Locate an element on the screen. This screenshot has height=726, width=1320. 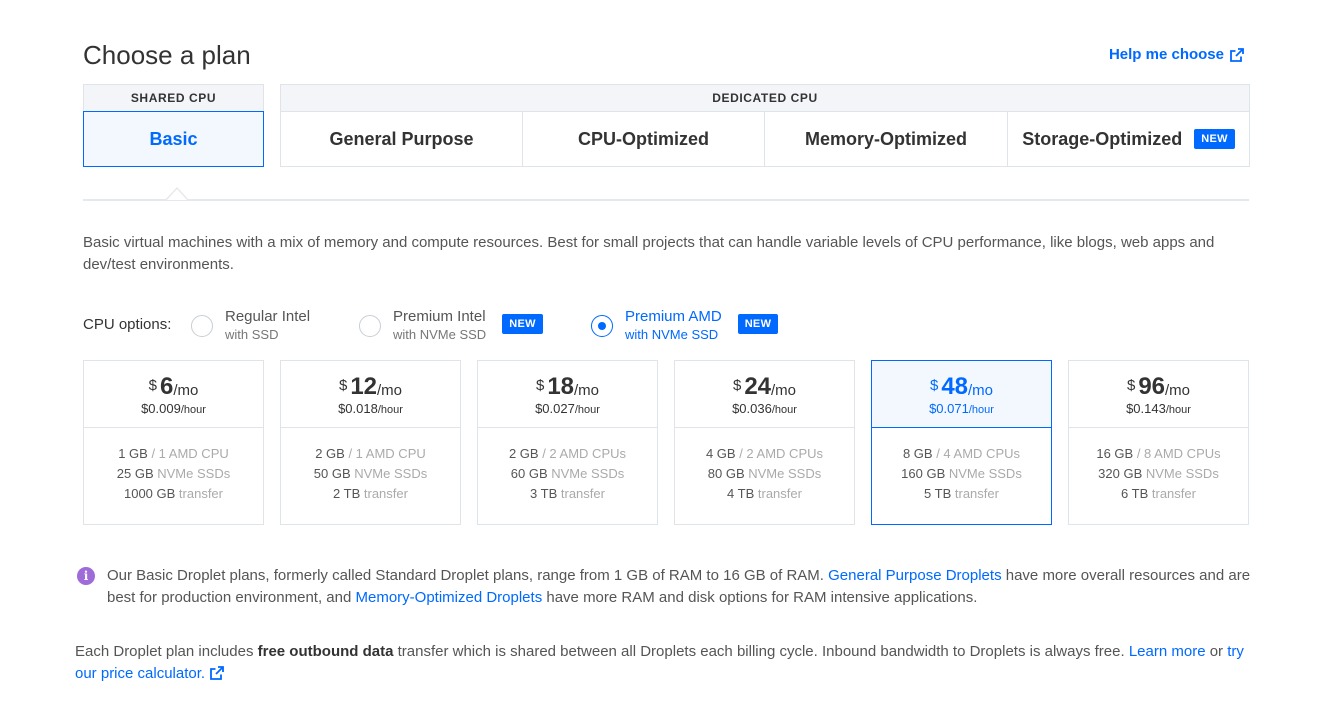
hourly-price: $0.143 is located at coordinates (1146, 408).